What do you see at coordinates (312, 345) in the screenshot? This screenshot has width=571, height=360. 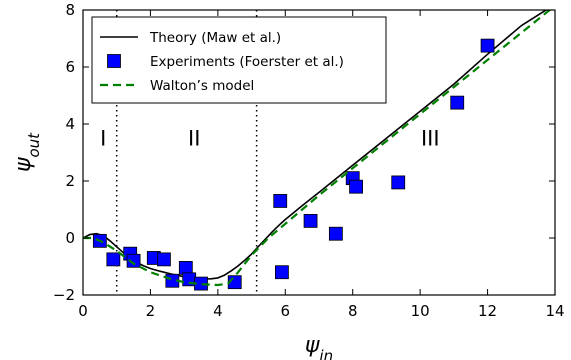 I see `x-axis-label-symbol: ψ` at bounding box center [312, 345].